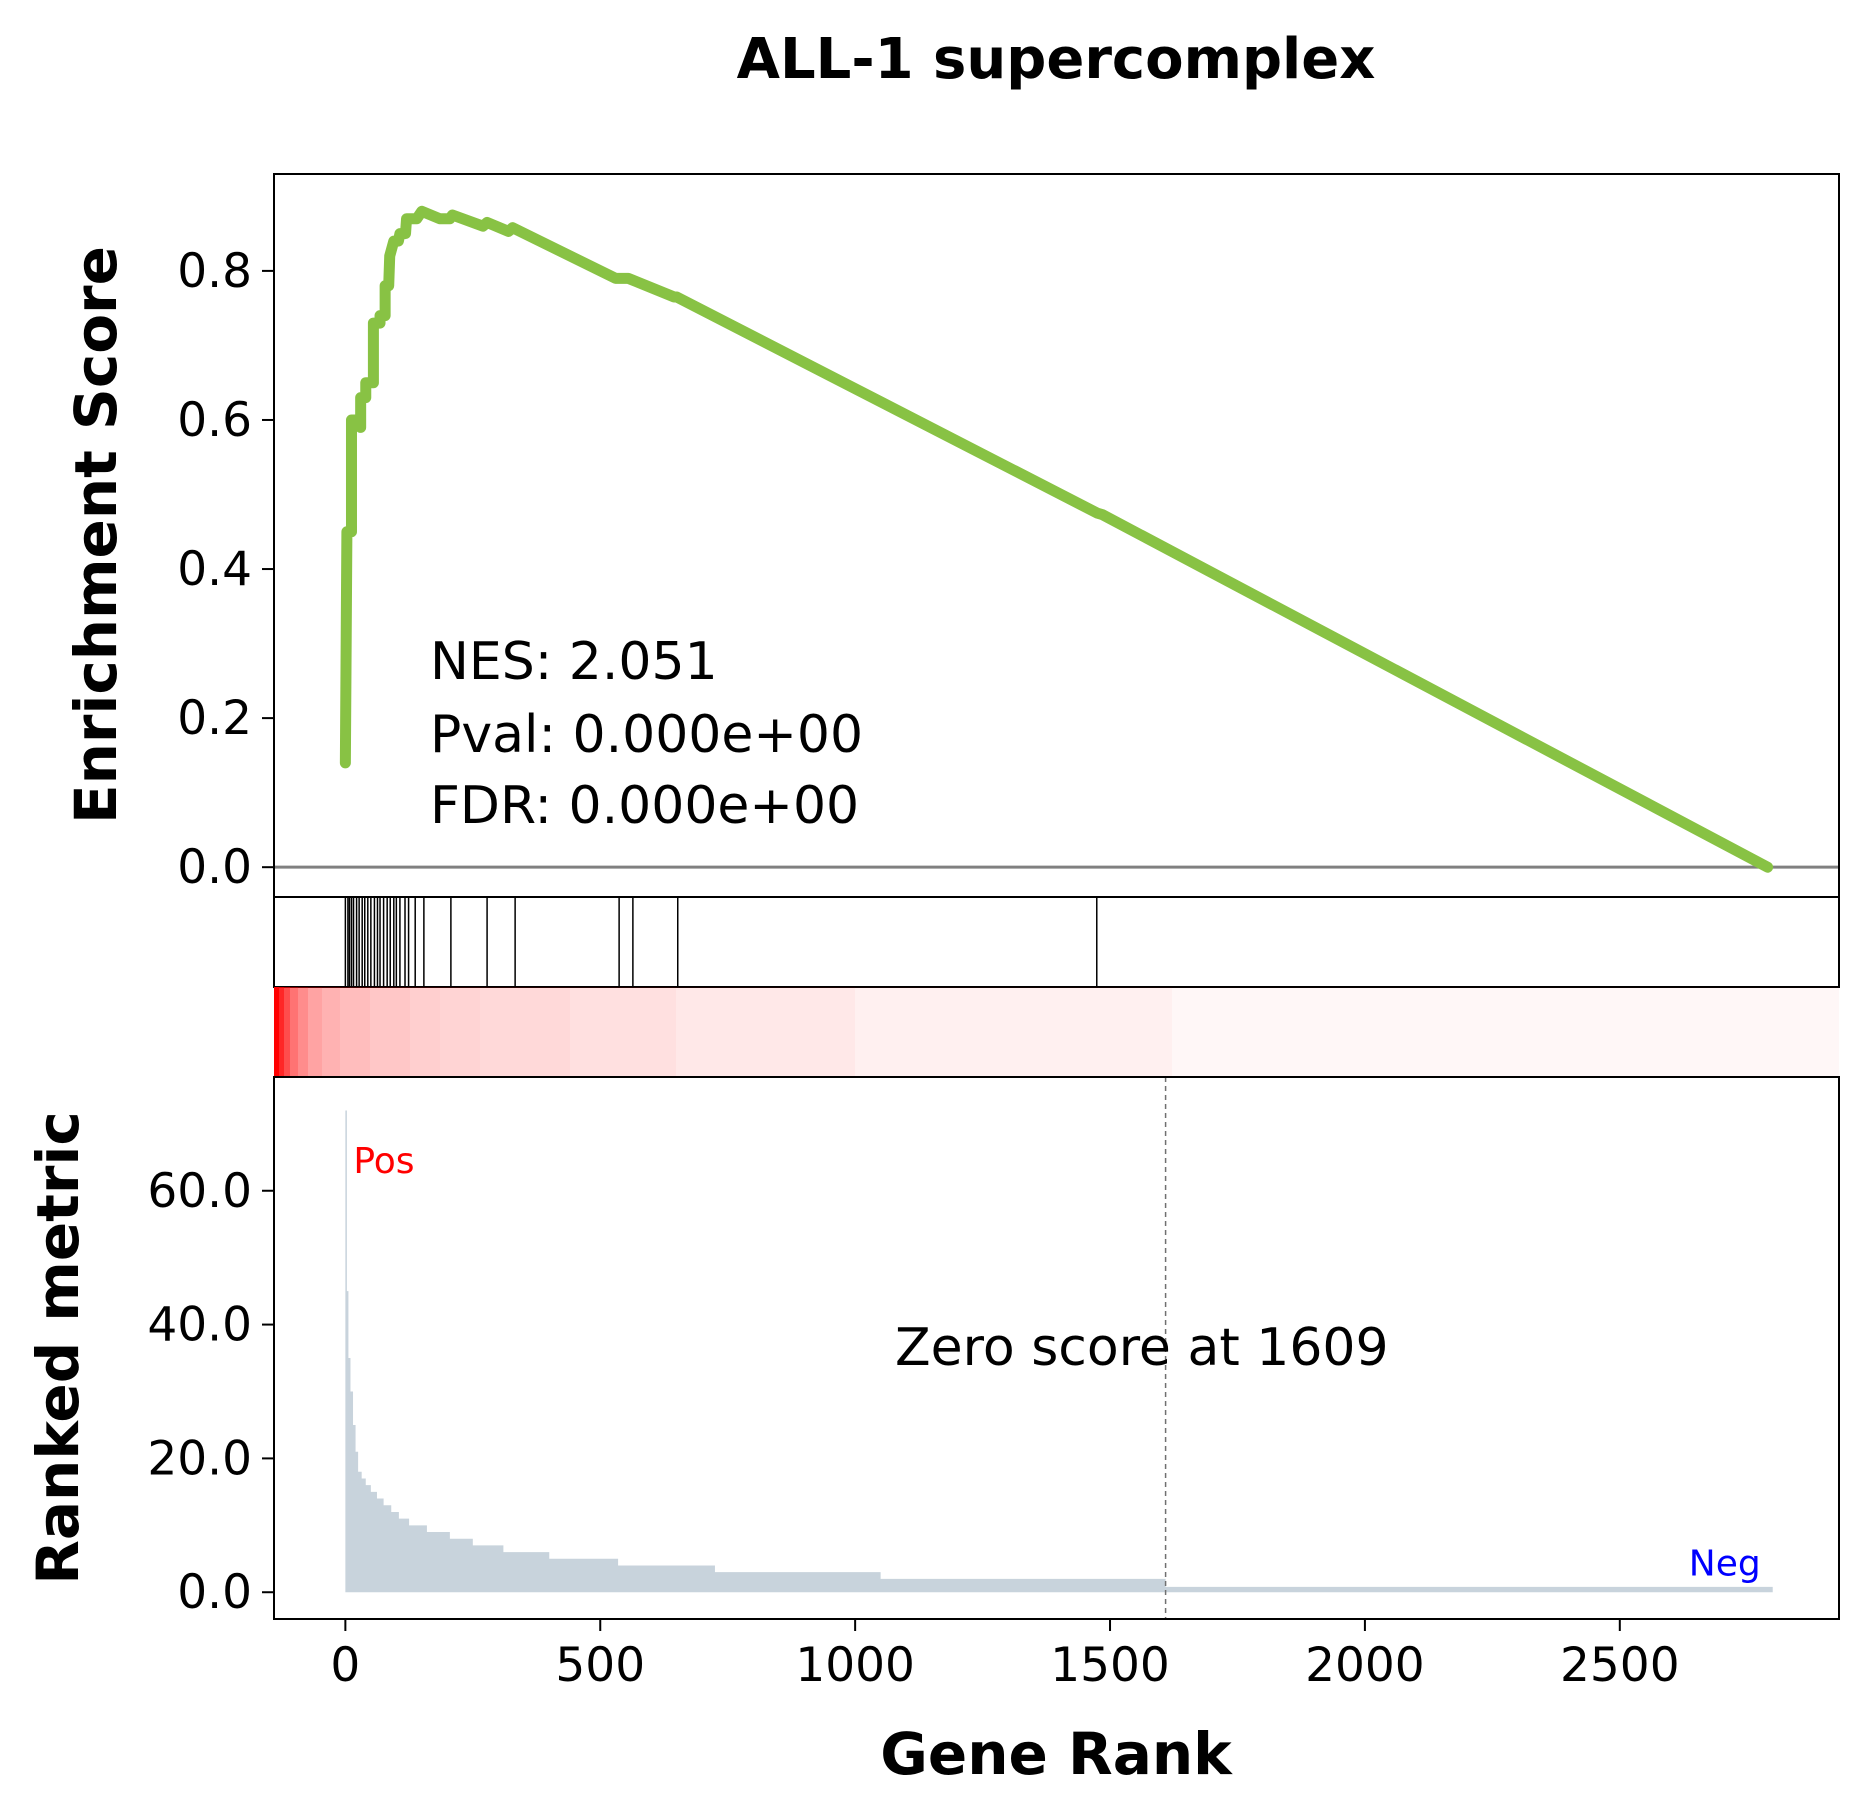 This screenshot has height=1812, width=1861. Describe the element at coordinates (199, 1325) in the screenshot. I see `rm-y-tick-label: 40.0` at that location.